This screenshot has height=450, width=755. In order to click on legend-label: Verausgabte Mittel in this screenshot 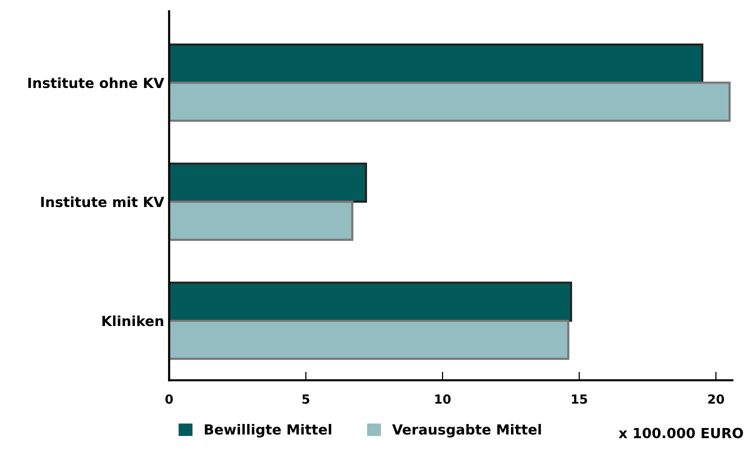, I will do `click(466, 431)`.